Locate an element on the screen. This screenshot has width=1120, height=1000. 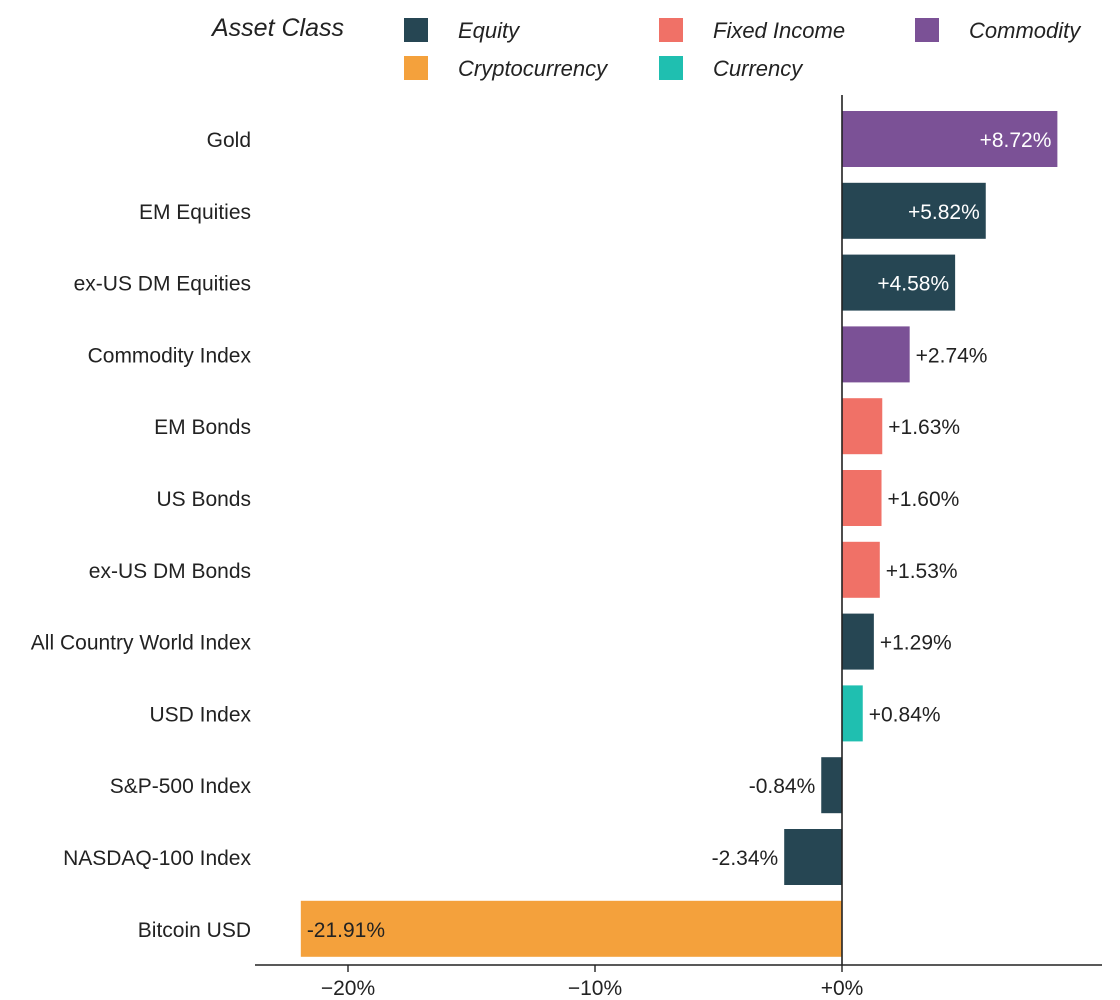
value-label-em-equities: +5.82% is located at coordinates (944, 212).